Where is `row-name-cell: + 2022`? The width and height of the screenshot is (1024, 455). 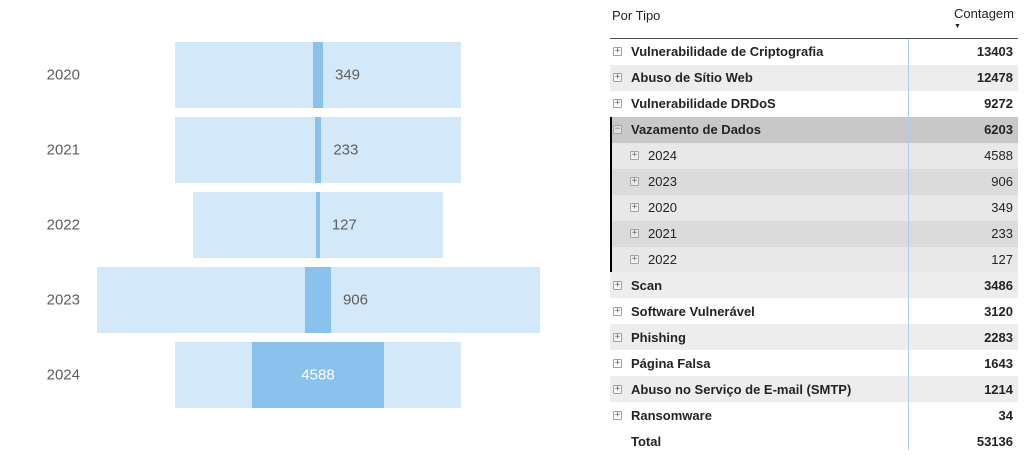 row-name-cell: + 2022 is located at coordinates (759, 259).